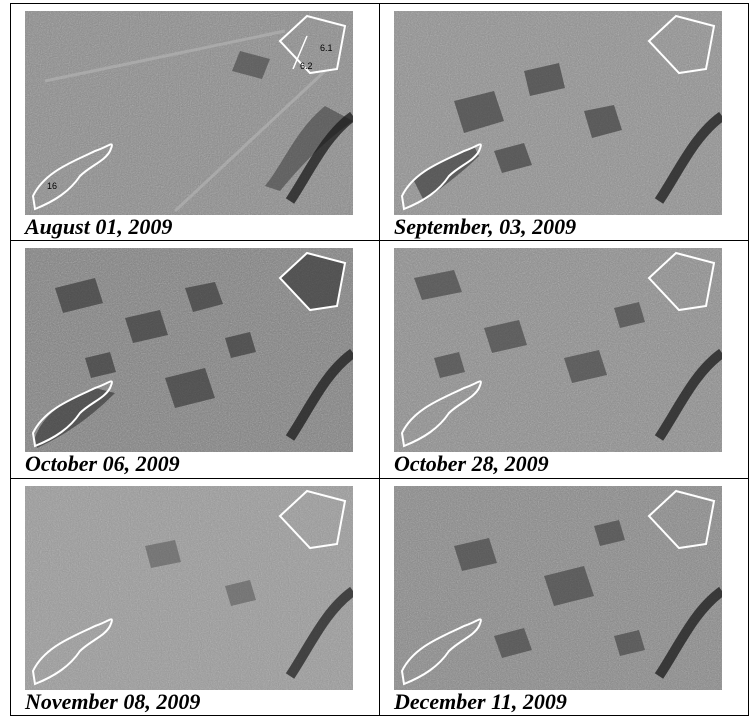 This screenshot has width=755, height=718. Describe the element at coordinates (485, 226) in the screenshot. I see `panel-date-caption: September, 03, 2009` at that location.